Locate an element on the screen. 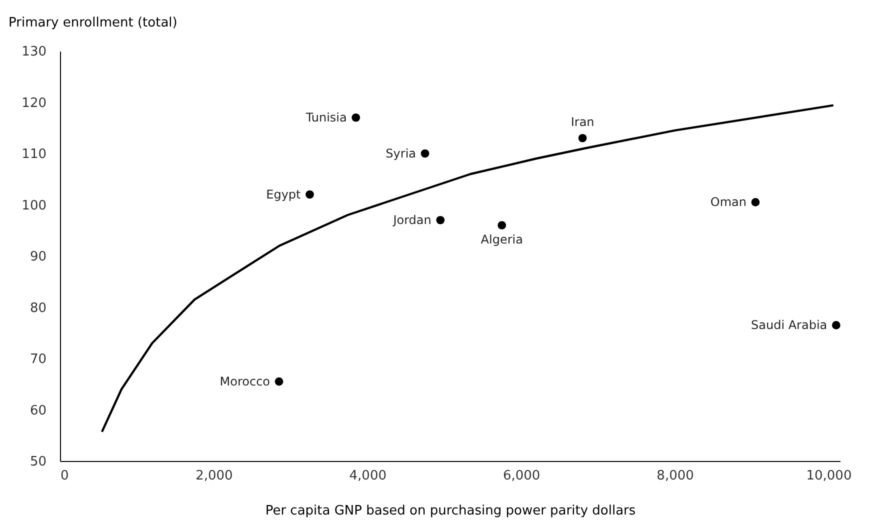 The height and width of the screenshot is (532, 869). annotation: Syria is located at coordinates (401, 153).